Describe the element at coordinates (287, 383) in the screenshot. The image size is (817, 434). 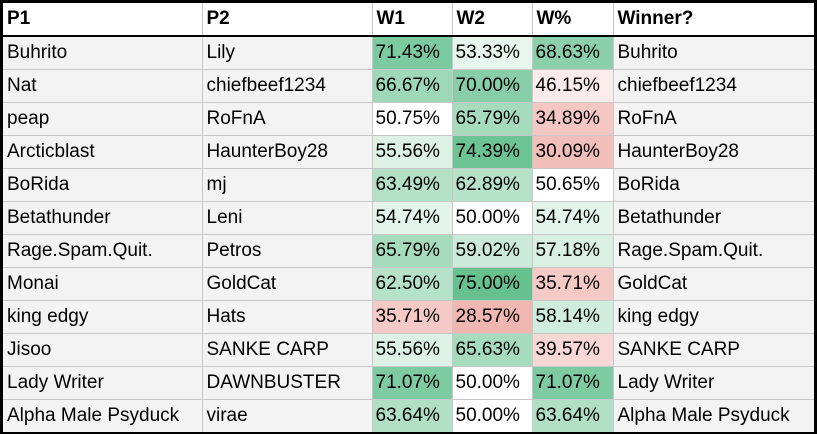
I see `p2-cell: DAWNBUSTER` at that location.